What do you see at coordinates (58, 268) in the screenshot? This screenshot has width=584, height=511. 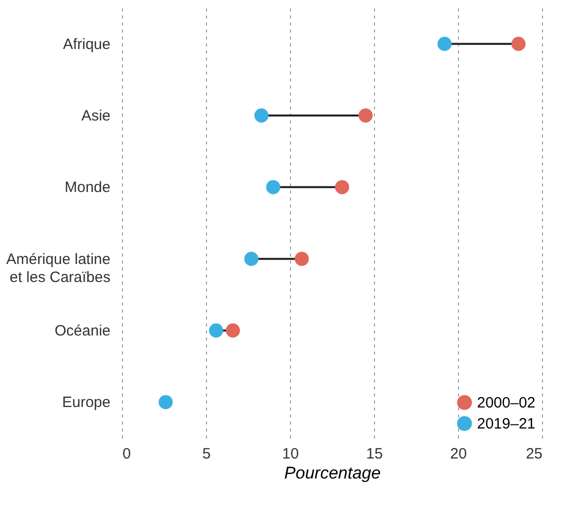 I see `y-tick-label: Amérique latine et les Caraïbes` at bounding box center [58, 268].